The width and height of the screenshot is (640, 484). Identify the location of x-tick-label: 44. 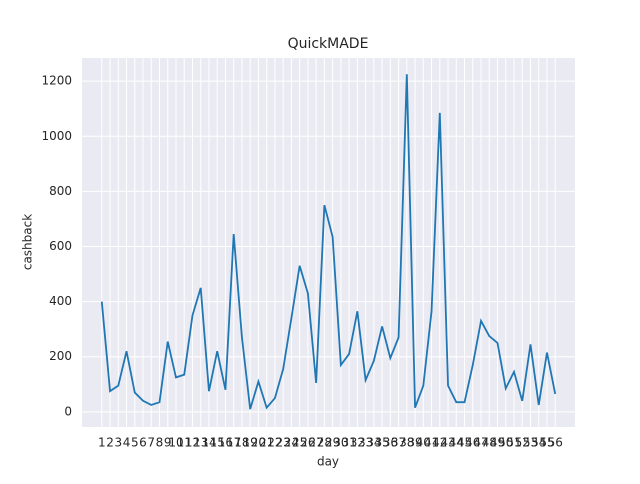
(456, 443).